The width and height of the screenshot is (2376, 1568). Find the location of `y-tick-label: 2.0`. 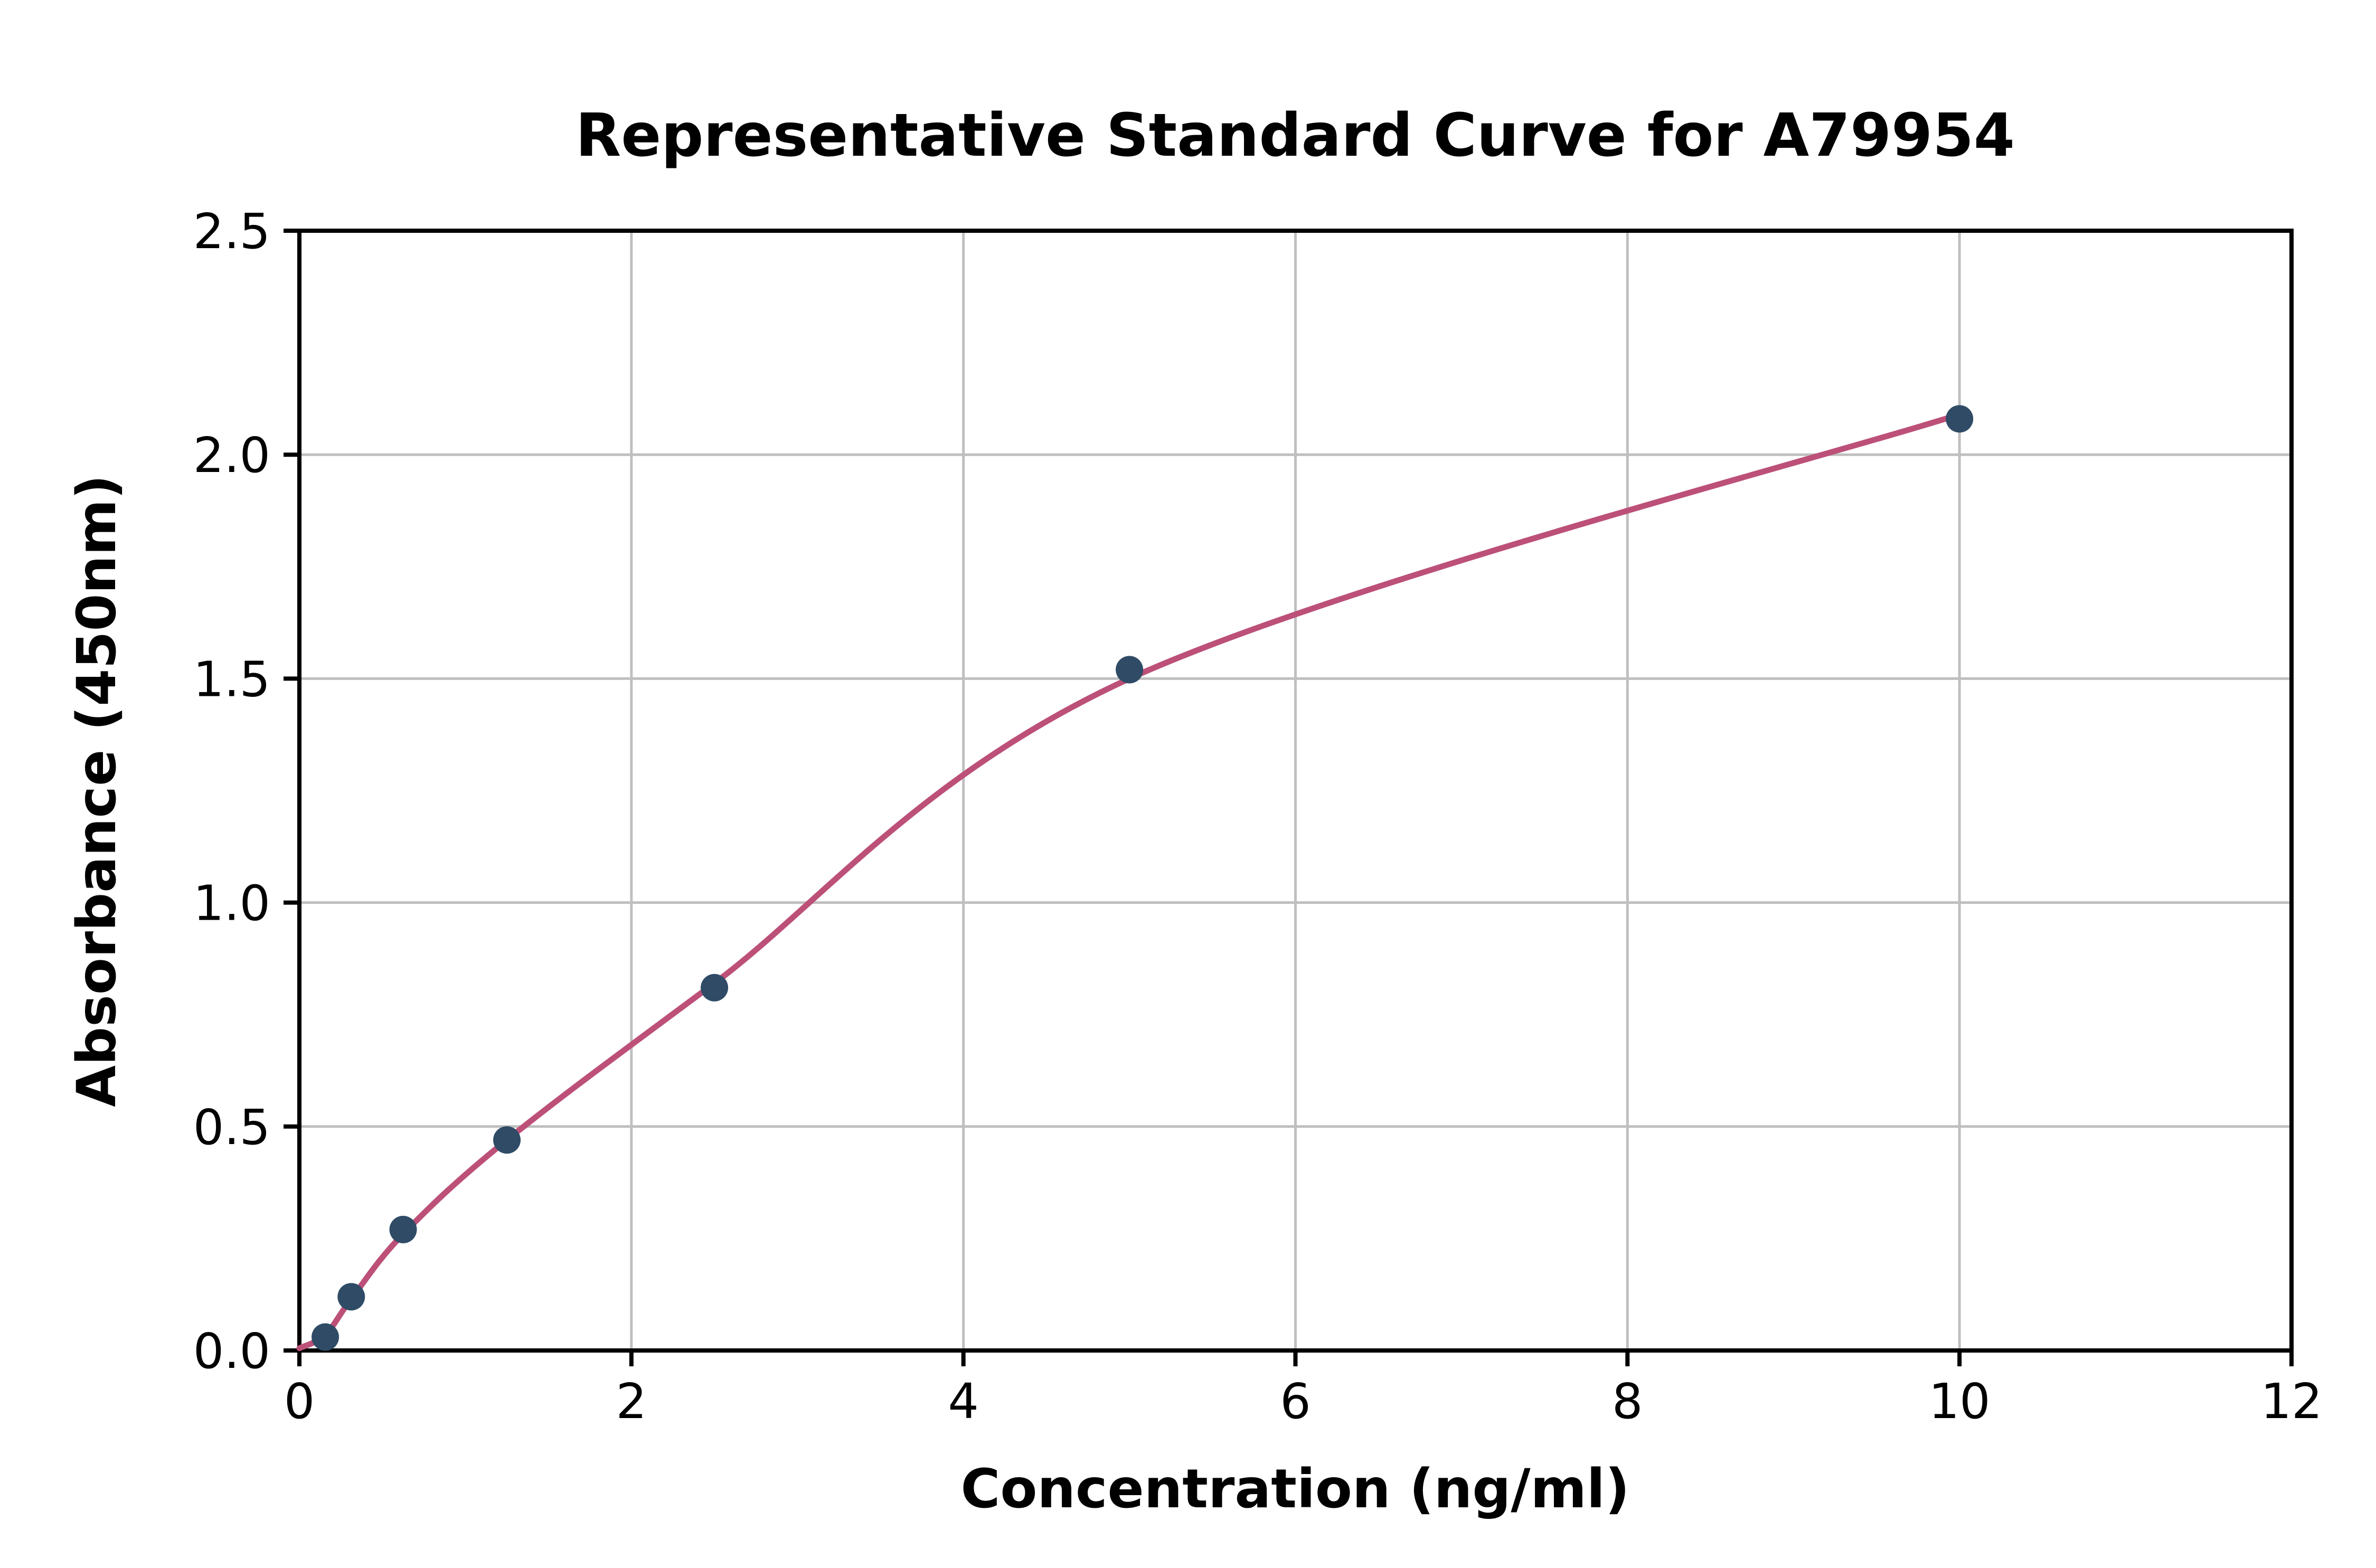

y-tick-label: 2.0 is located at coordinates (232, 456).